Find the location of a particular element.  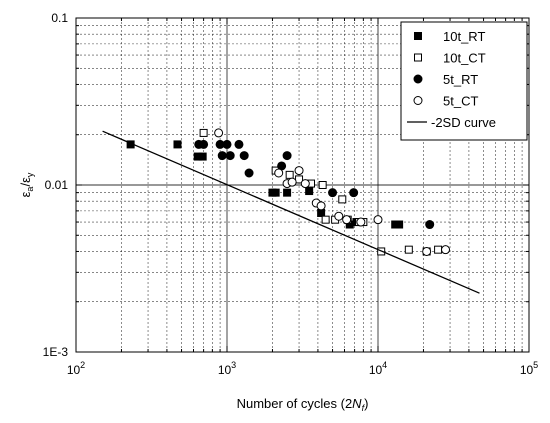

y-axis-title: εa/εy is located at coordinates (26, 184).